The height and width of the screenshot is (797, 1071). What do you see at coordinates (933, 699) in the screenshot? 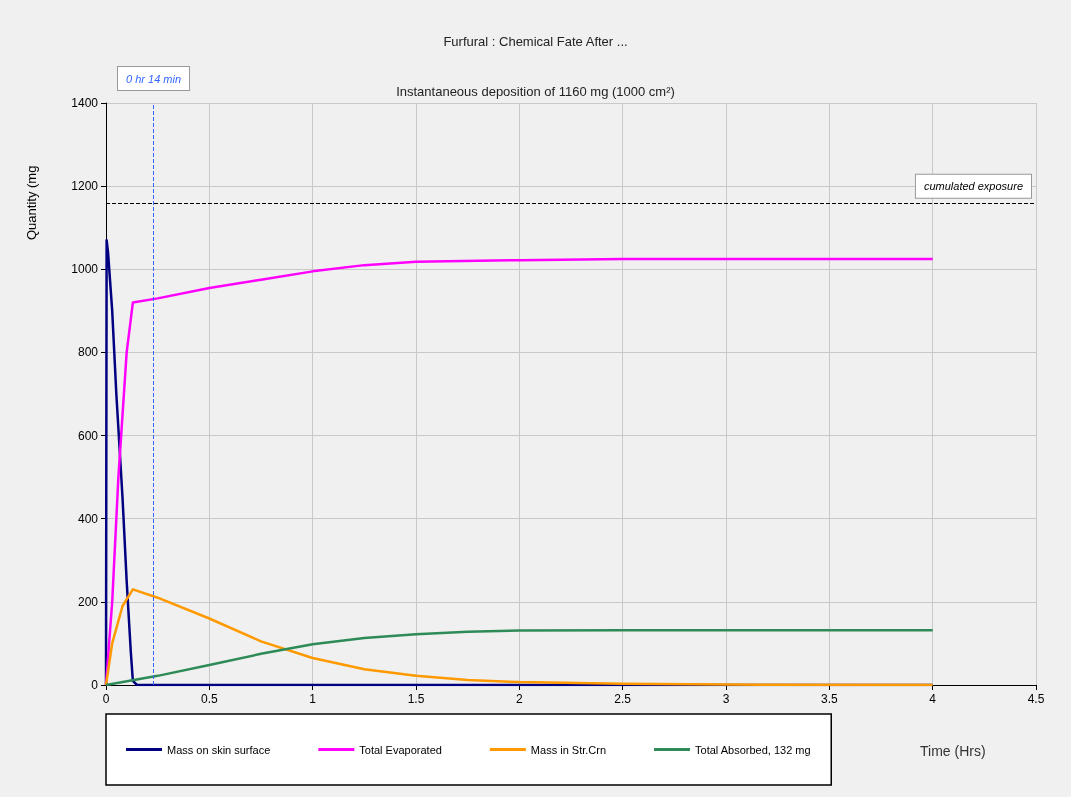
I see `x-tick-label: 4` at bounding box center [933, 699].